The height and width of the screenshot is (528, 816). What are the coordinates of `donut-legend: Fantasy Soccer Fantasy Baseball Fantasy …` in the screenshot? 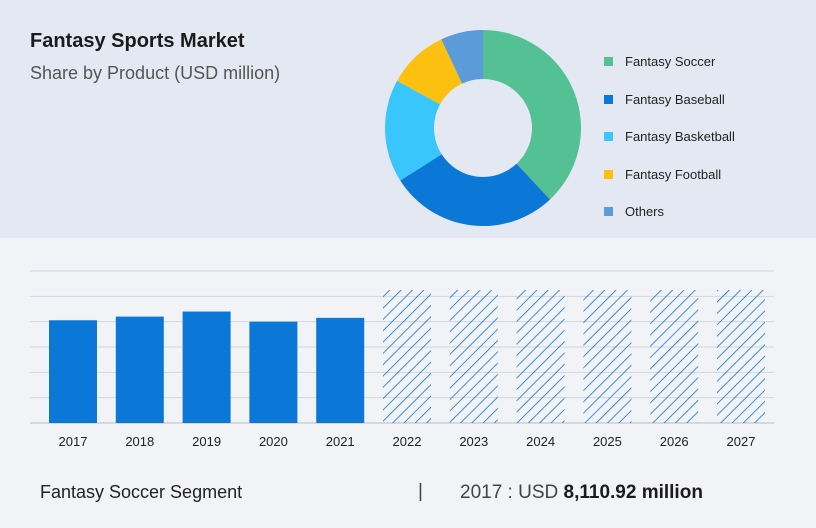 It's located at (669, 137).